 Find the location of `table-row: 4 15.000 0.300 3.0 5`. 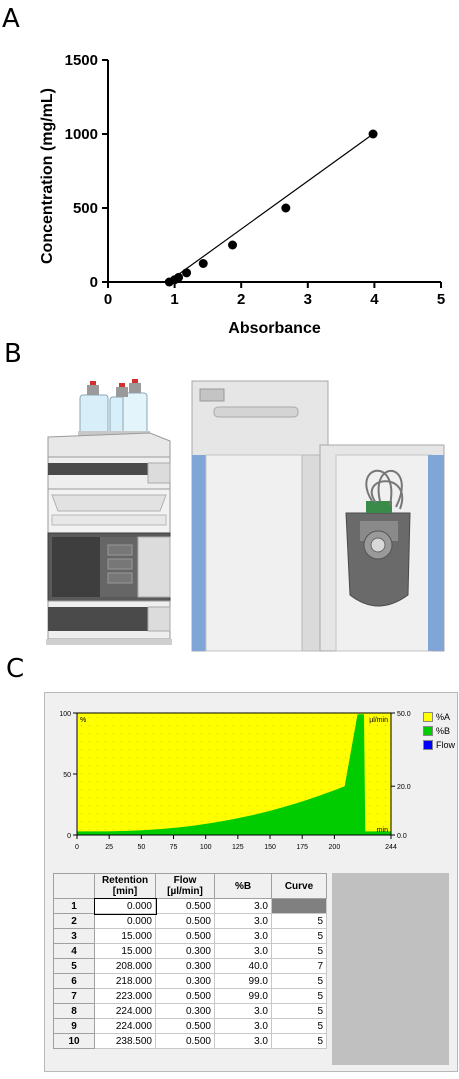

table-row: 4 15.000 0.300 3.0 5 is located at coordinates (190, 951).